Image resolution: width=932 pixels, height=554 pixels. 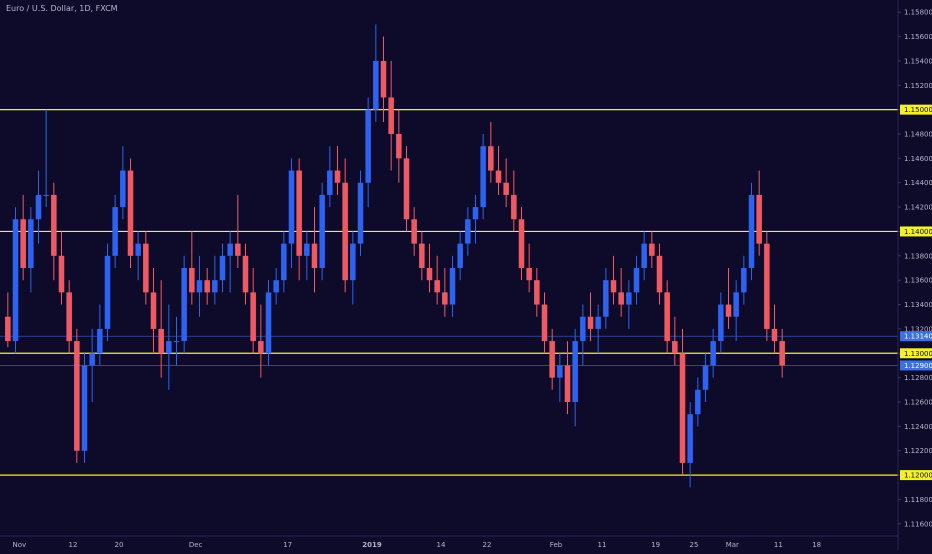 I want to click on y-tick-label: 1.14800, so click(x=918, y=135).